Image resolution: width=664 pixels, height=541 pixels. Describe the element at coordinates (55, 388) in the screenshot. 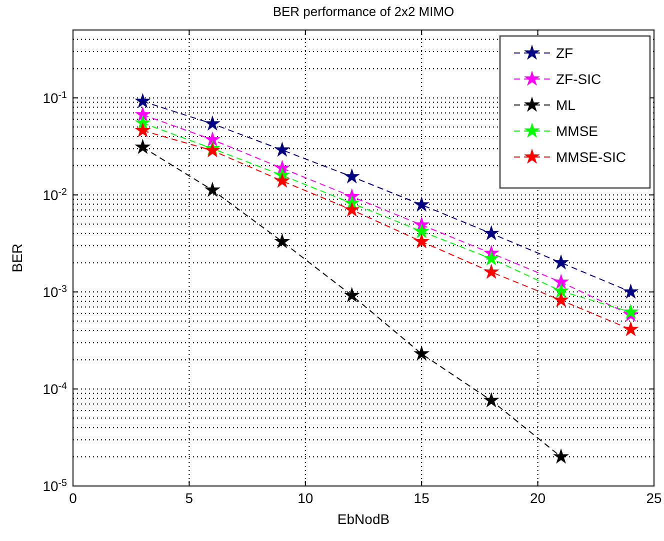

I see `y-tick-label: 10$^{-4}$` at that location.